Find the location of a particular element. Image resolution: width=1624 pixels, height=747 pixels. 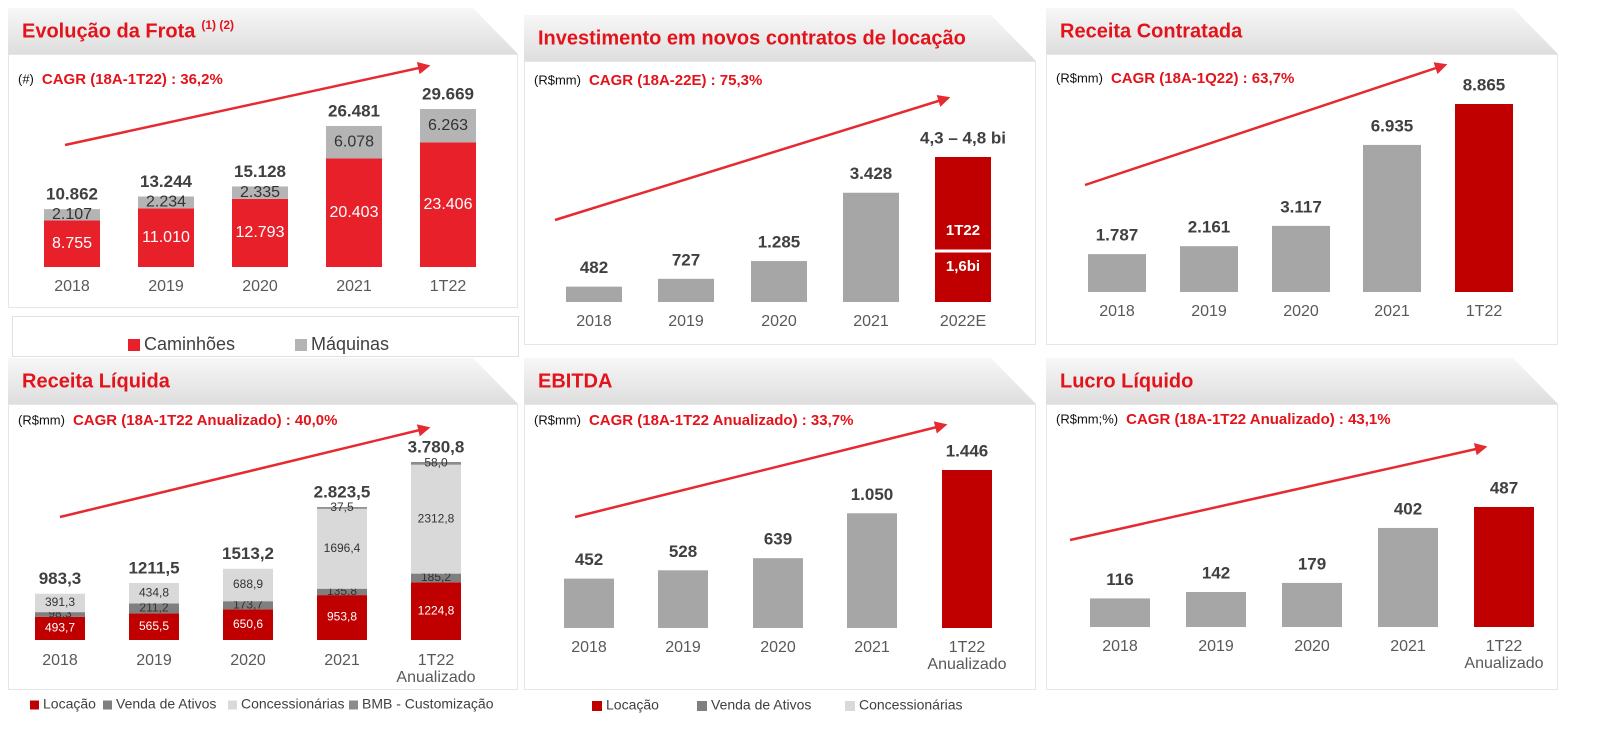

segment-label: 12.793 is located at coordinates (260, 232).